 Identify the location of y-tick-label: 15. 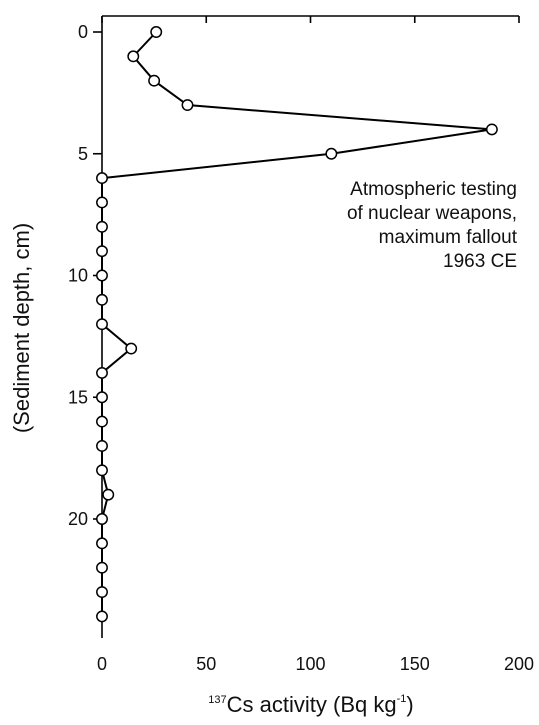
(78, 397).